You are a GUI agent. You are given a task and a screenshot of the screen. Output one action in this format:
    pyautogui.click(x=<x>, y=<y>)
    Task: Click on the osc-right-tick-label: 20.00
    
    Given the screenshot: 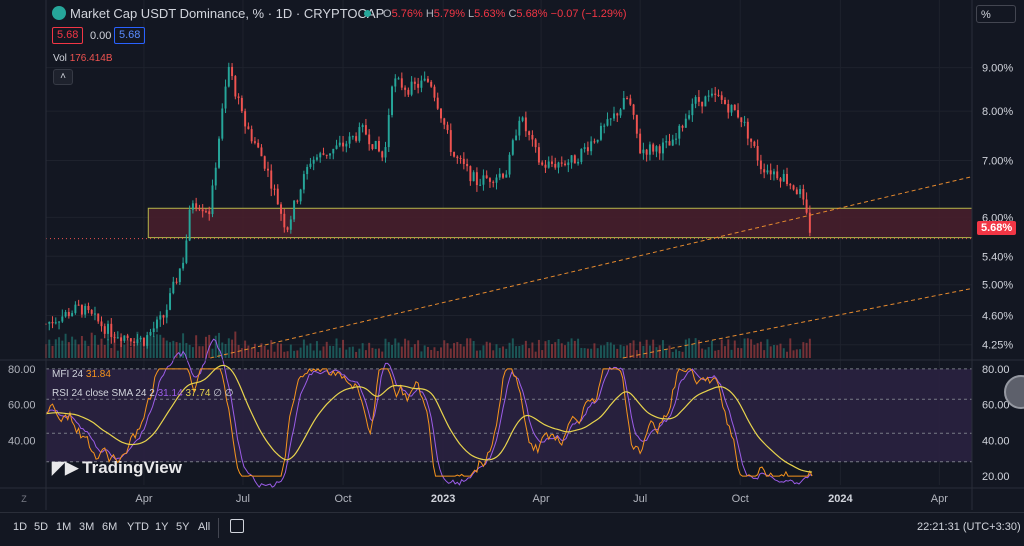 What is the action you would take?
    pyautogui.click(x=996, y=477)
    